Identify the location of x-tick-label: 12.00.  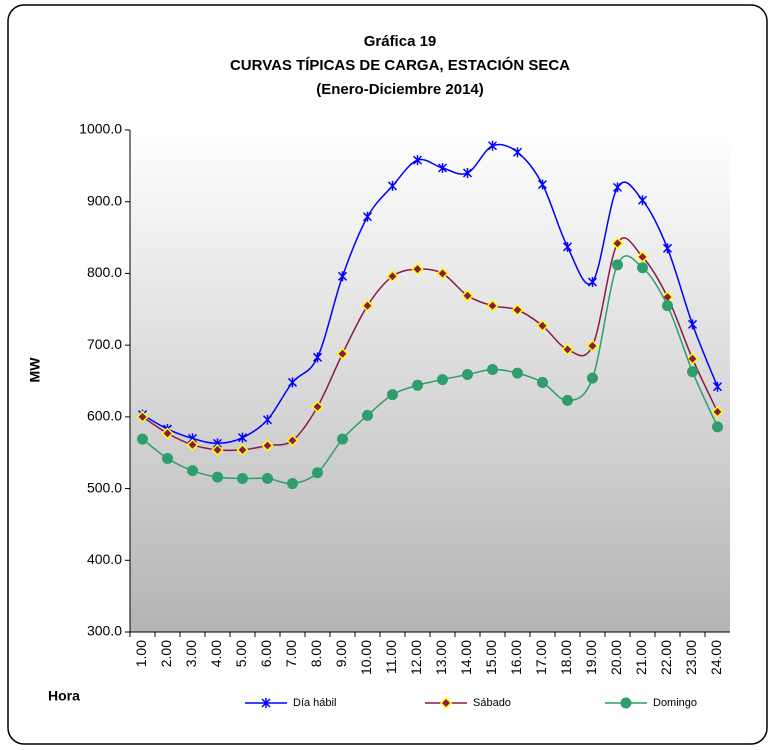
(416, 657).